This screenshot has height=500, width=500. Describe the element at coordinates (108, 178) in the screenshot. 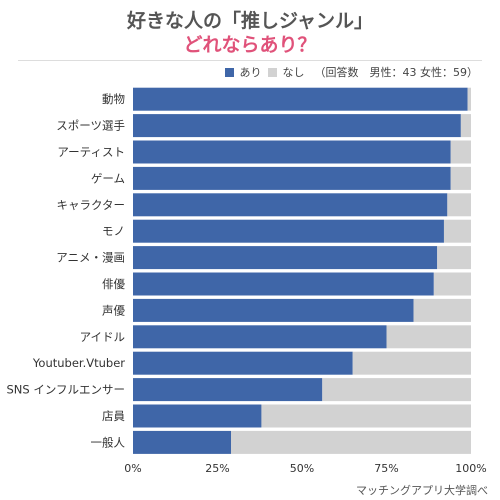

I see `category-label-3: ゲーム` at that location.